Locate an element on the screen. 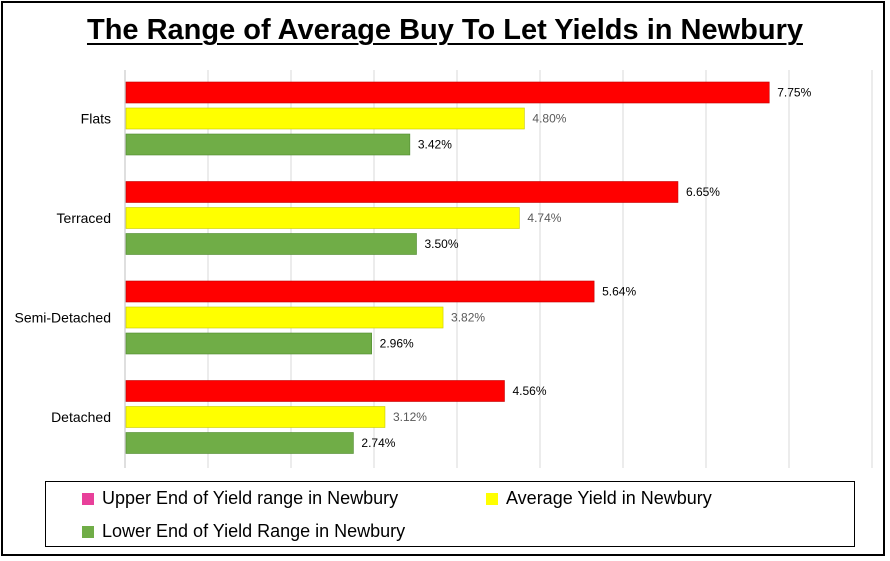  data-label: 4.74% is located at coordinates (544, 218).